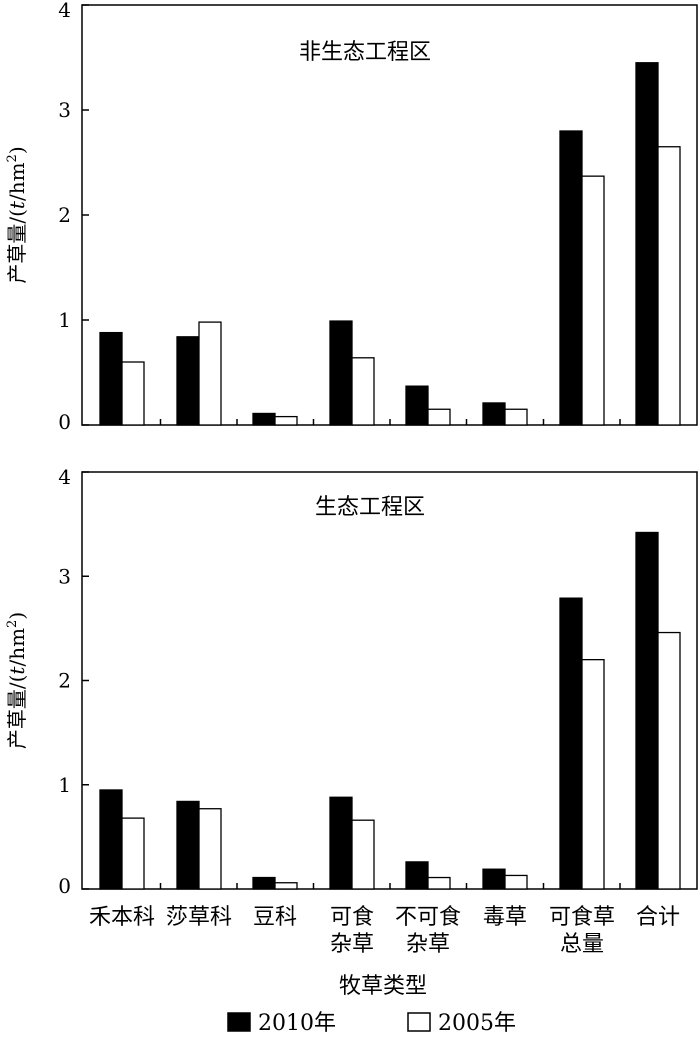  What do you see at coordinates (428, 917) in the screenshot?
I see `category-label-5-line-1: 不可食` at bounding box center [428, 917].